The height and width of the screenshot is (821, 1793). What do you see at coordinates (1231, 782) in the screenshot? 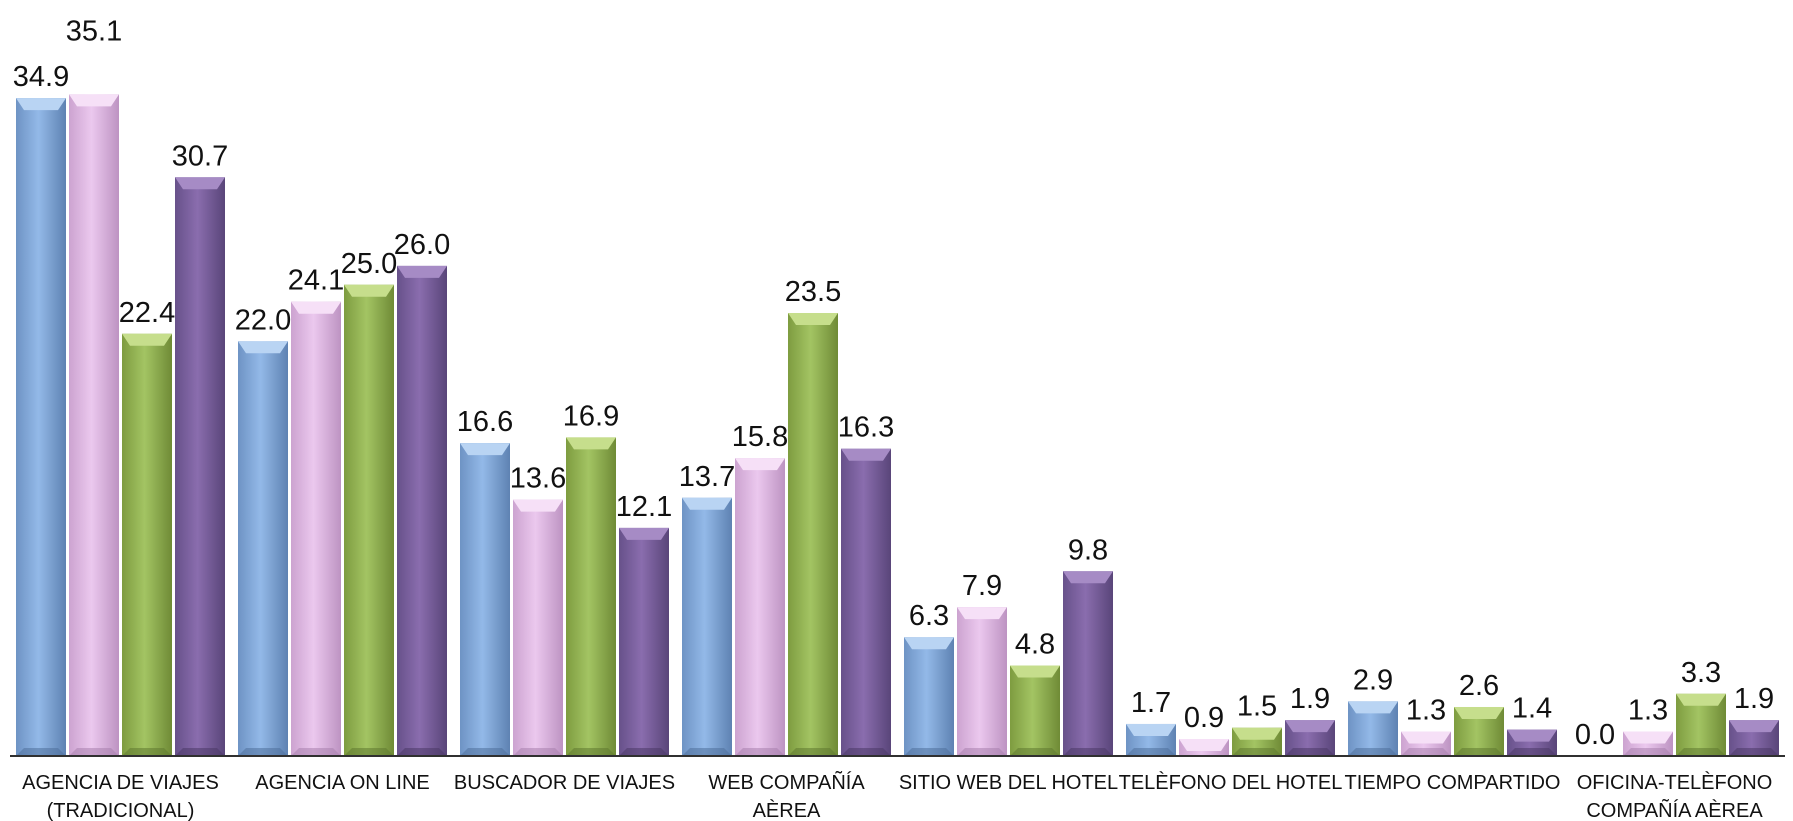
I see `category-label: TELÈFONO DEL HOTEL` at bounding box center [1231, 782].